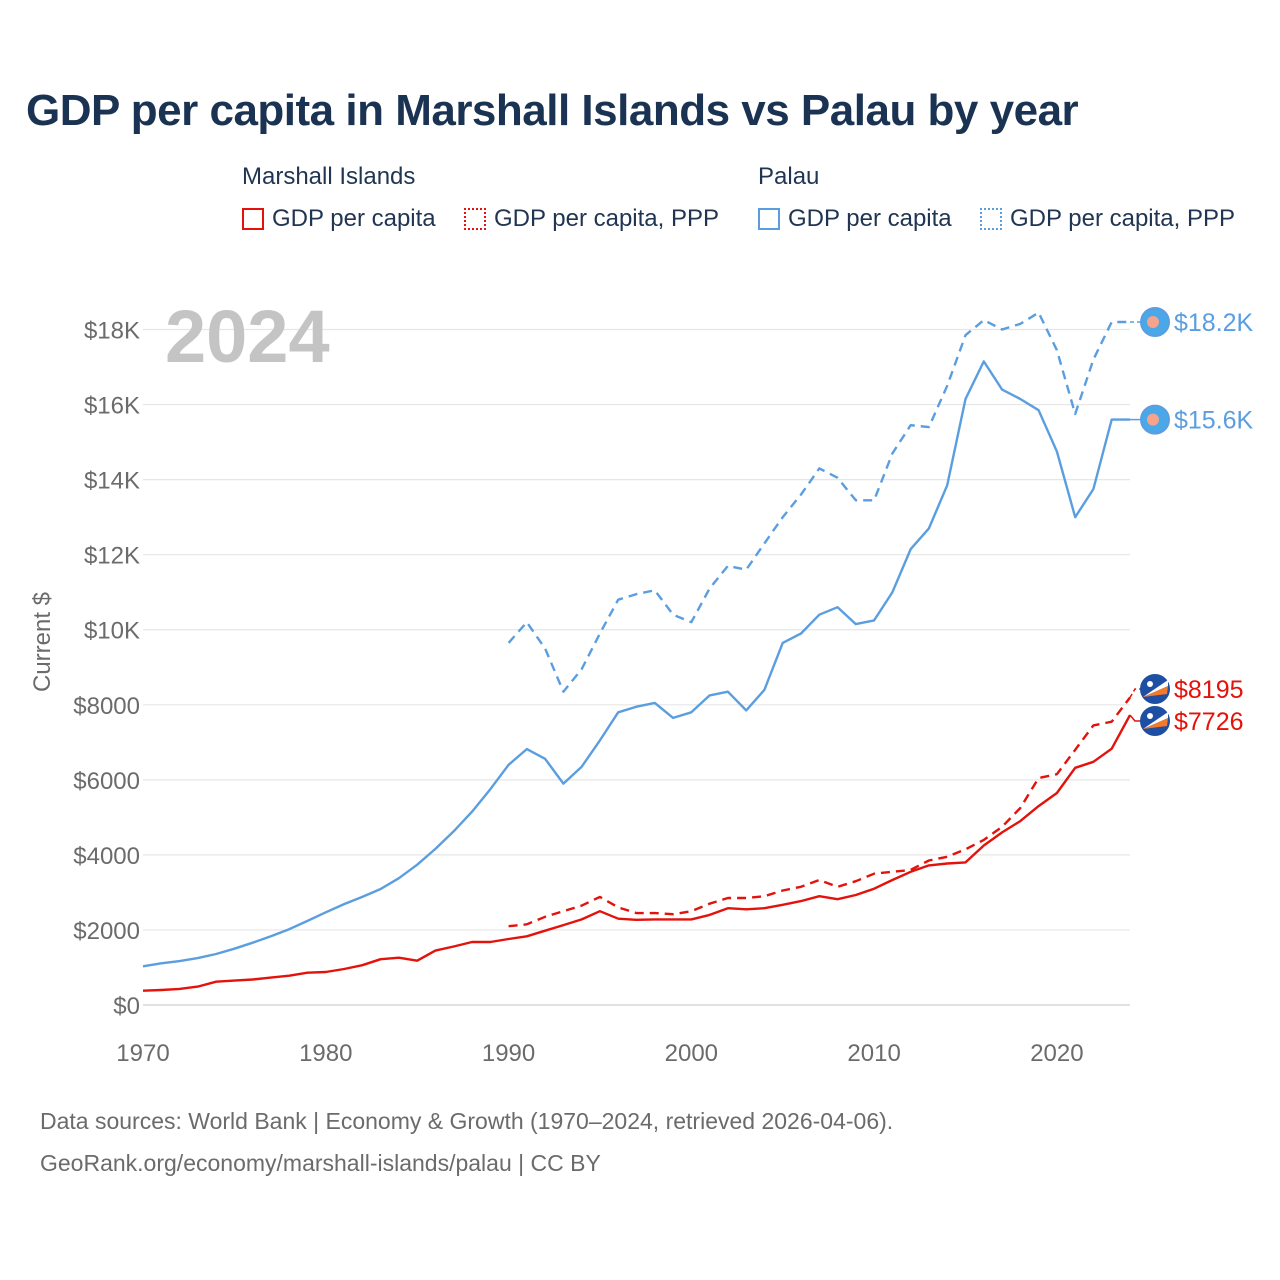 Image resolution: width=1280 pixels, height=1280 pixels. Describe the element at coordinates (789, 176) in the screenshot. I see `legend-group-palau: Palau` at that location.